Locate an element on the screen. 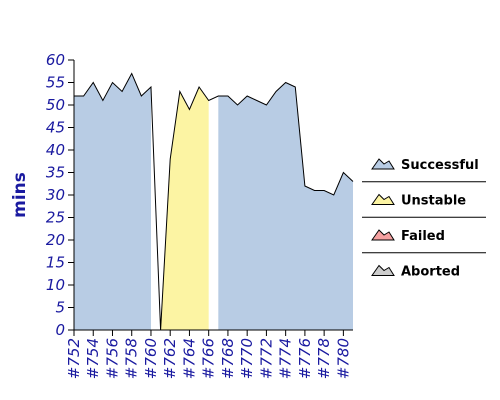  y-axis-title: mins is located at coordinates (20, 195).